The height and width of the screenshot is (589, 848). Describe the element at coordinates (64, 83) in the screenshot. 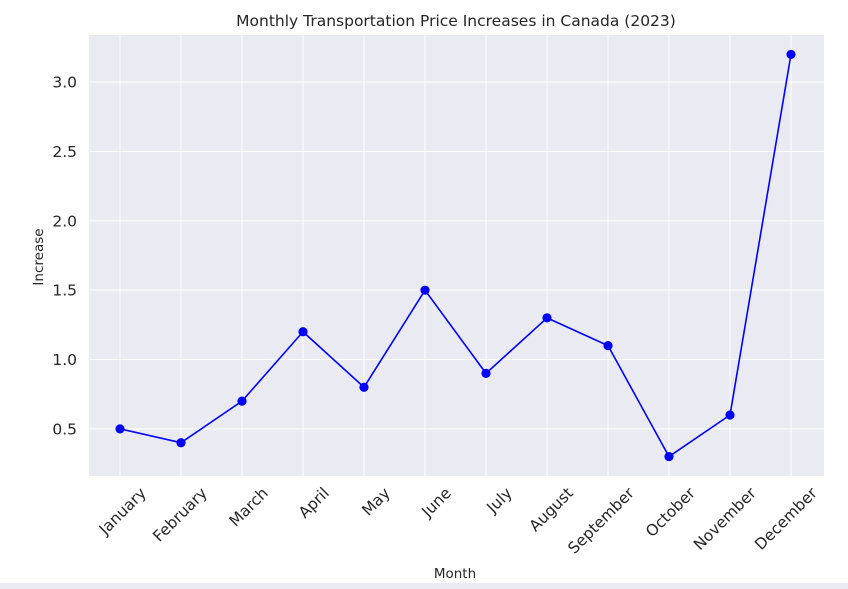

I see `y-tick-label: 3.0` at that location.